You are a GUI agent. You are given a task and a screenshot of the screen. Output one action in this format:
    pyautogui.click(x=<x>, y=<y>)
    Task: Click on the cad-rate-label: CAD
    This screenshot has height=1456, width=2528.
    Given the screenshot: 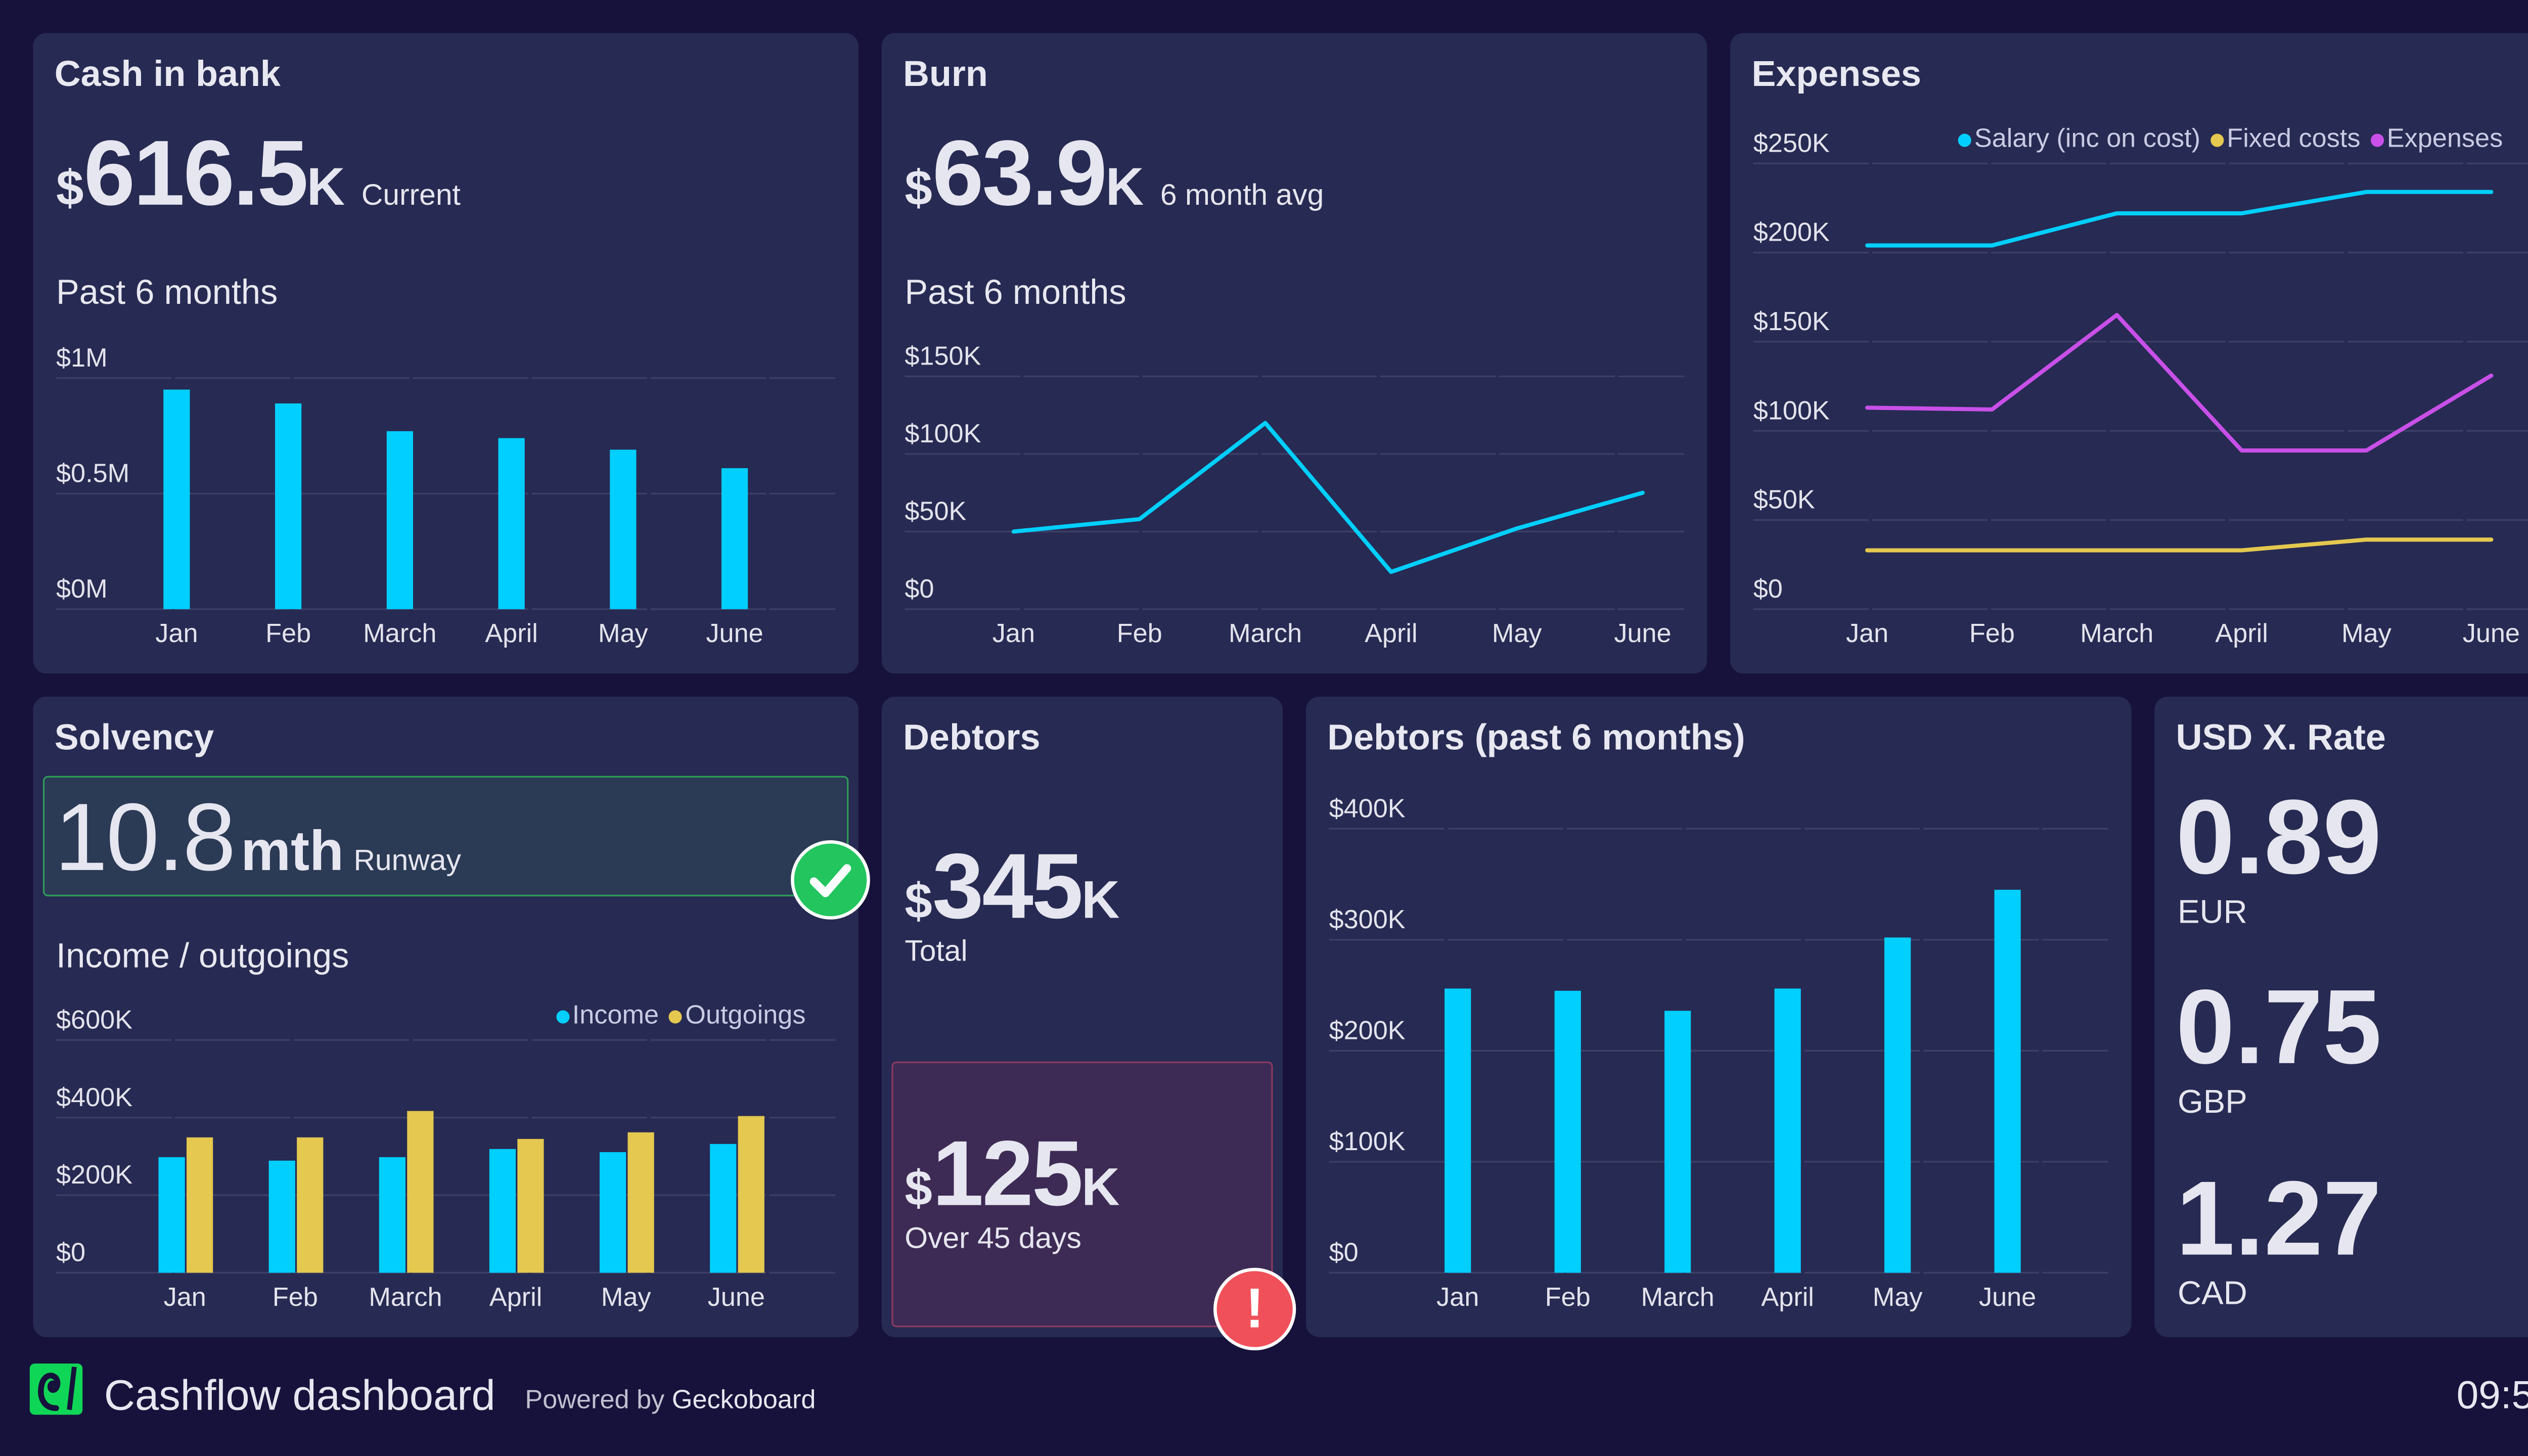 What is the action you would take?
    pyautogui.click(x=2212, y=1294)
    